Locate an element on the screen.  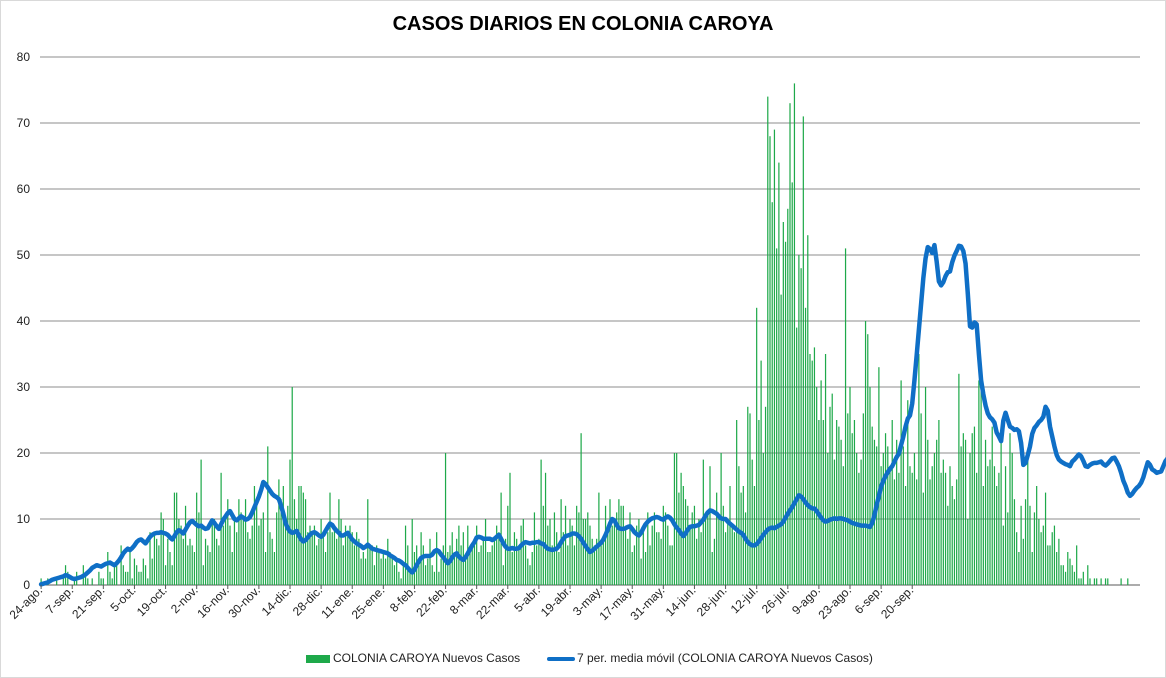
legend-item-bars: COLONIA CAROYA Nuevos Casos is located at coordinates (413, 658).